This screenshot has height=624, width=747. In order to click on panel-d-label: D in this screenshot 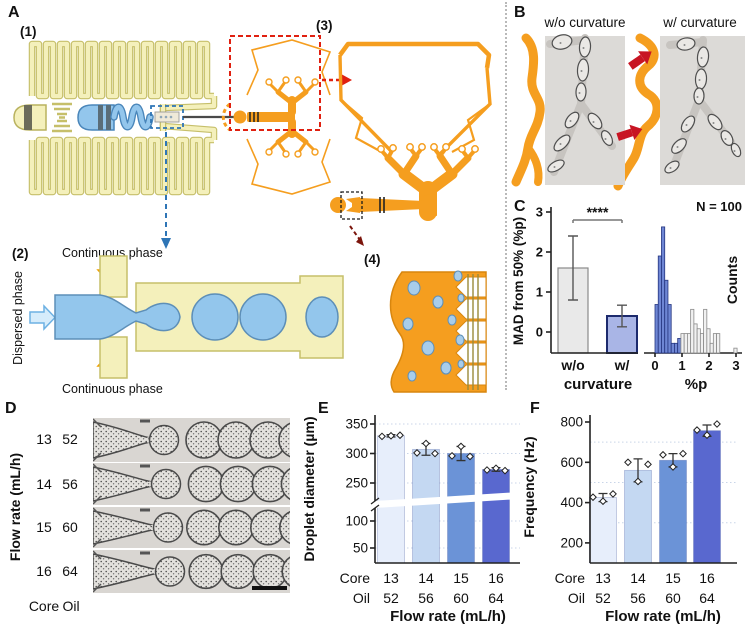, I will do `click(11, 408)`.